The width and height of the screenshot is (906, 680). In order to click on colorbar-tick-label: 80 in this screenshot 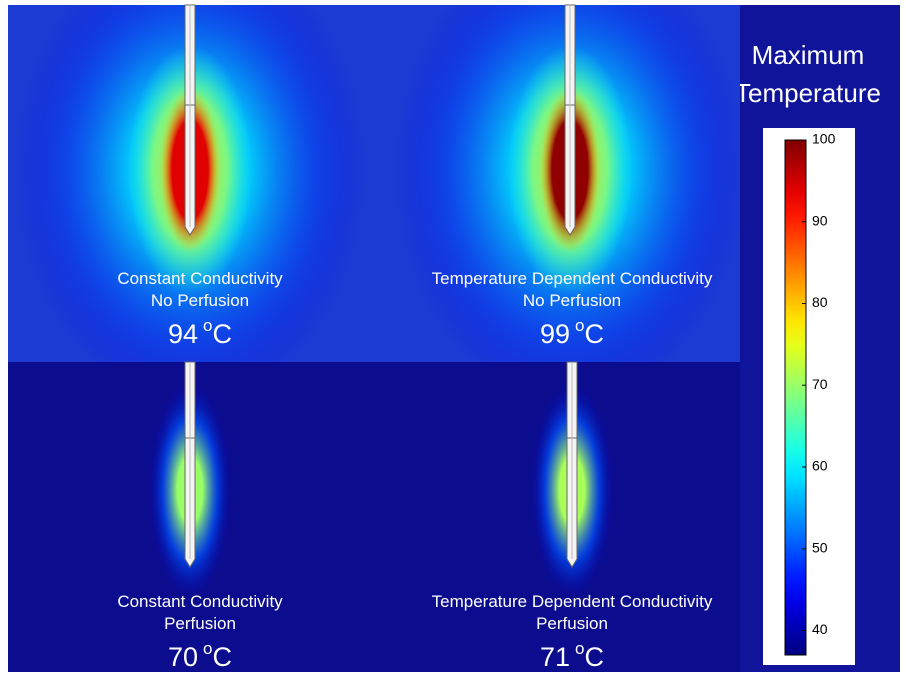, I will do `click(820, 302)`.